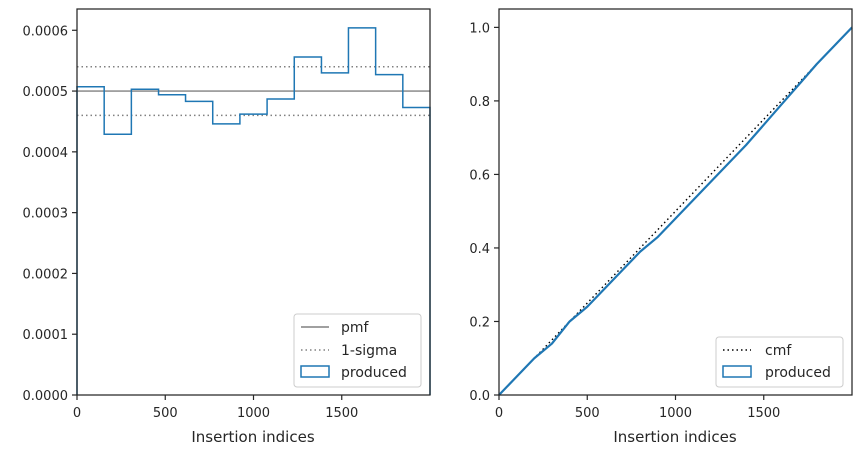 Image resolution: width=861 pixels, height=453 pixels. Describe the element at coordinates (369, 351) in the screenshot. I see `legend-sigma-label: 1-sigma` at that location.